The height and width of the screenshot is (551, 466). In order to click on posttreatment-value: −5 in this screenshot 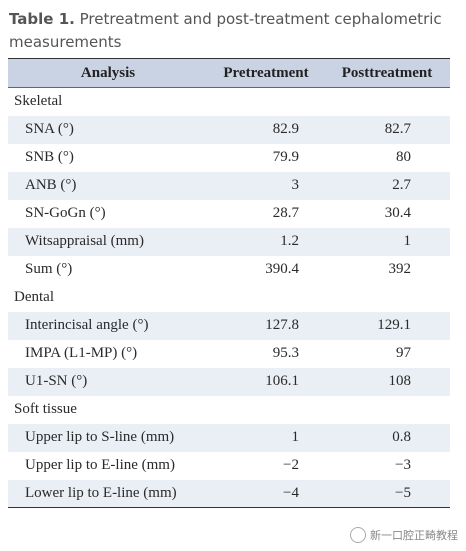, I will do `click(387, 493)`.